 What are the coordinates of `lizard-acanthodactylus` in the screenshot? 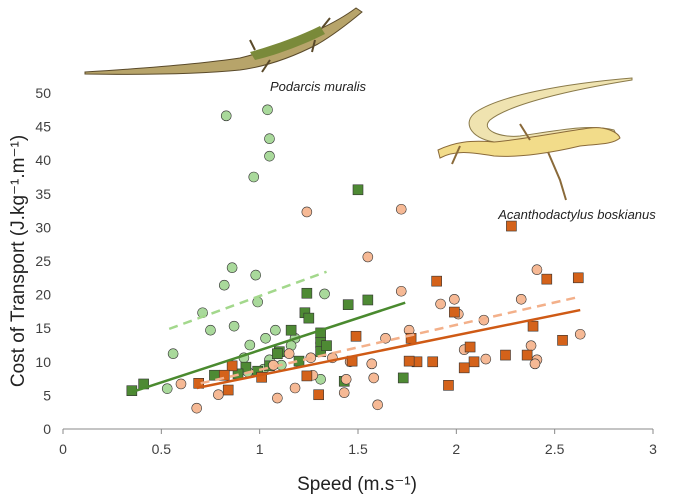 It's located at (535, 139).